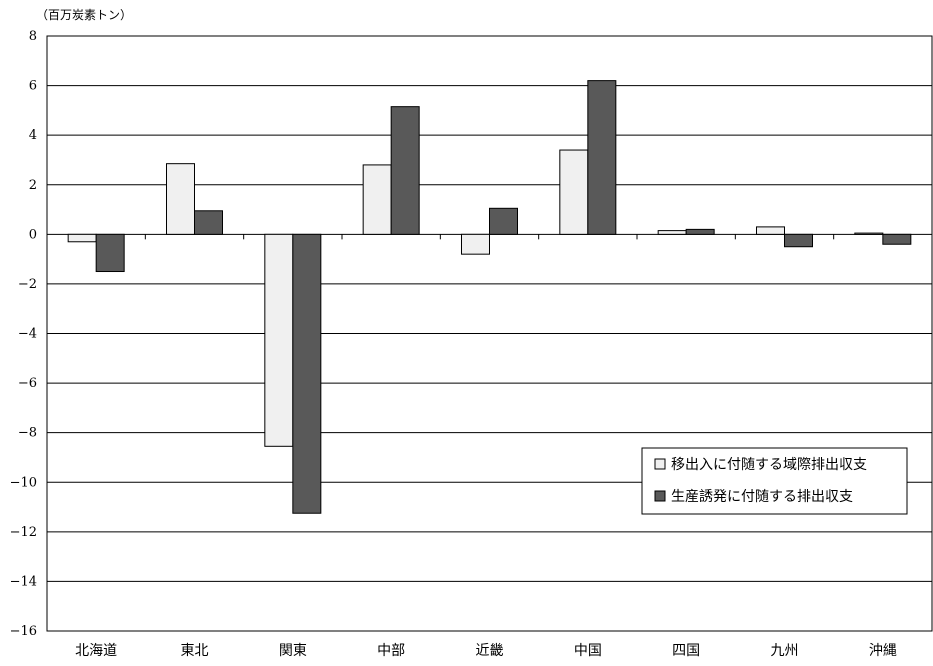  Describe the element at coordinates (785, 651) in the screenshot. I see `x-tick-label: 九州` at that location.